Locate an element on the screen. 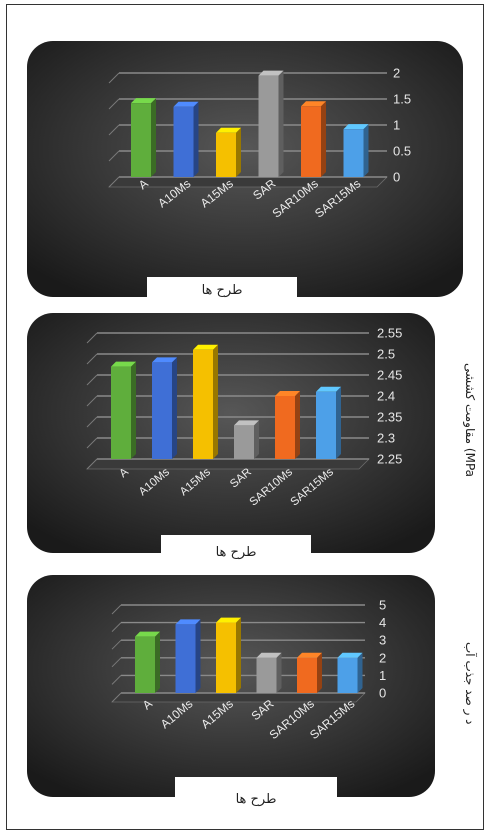  chart-2-xlabel: طرح ها is located at coordinates (236, 553).